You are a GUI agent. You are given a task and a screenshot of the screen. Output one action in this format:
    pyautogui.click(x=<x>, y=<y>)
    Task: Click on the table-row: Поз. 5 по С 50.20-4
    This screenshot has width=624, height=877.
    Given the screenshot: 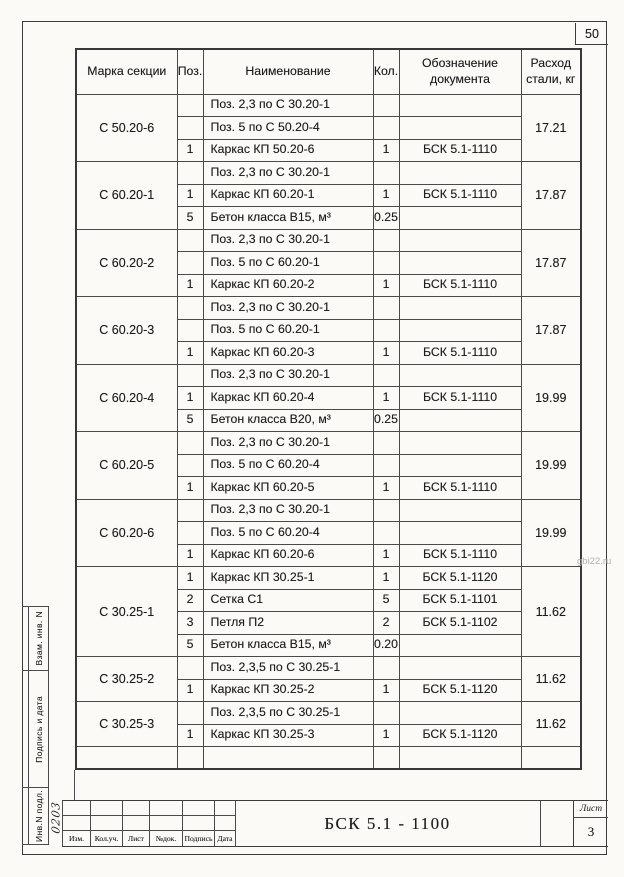 What is the action you would take?
    pyautogui.click(x=328, y=128)
    